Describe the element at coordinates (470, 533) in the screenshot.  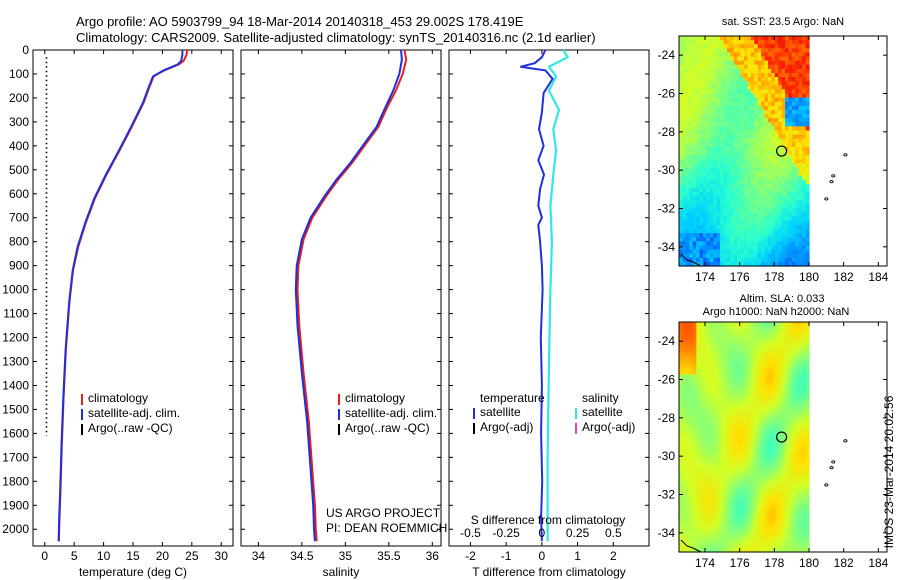
I see `salinity-diff-tick-label: -0.5` at that location.